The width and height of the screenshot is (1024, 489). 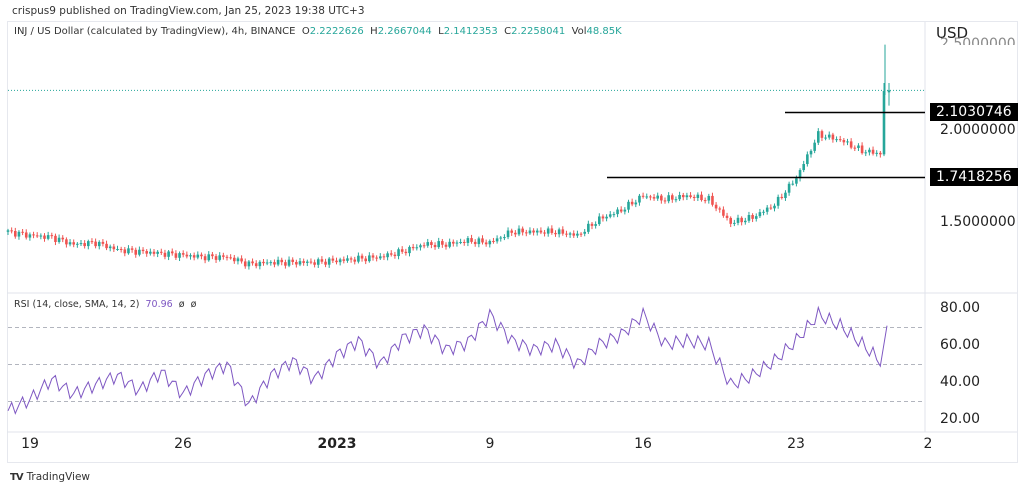 I want to click on time-tick: 2023, so click(x=337, y=444).